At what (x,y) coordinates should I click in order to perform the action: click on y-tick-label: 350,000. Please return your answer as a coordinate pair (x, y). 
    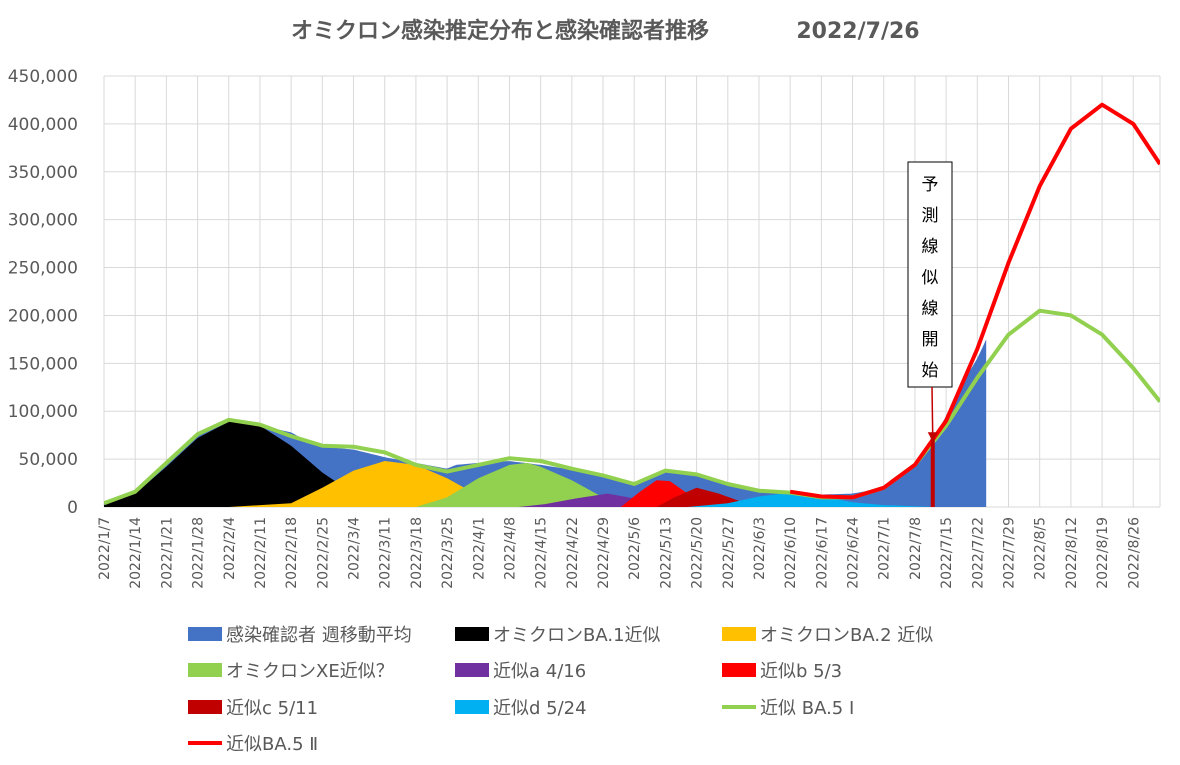
    Looking at the image, I should click on (43, 173).